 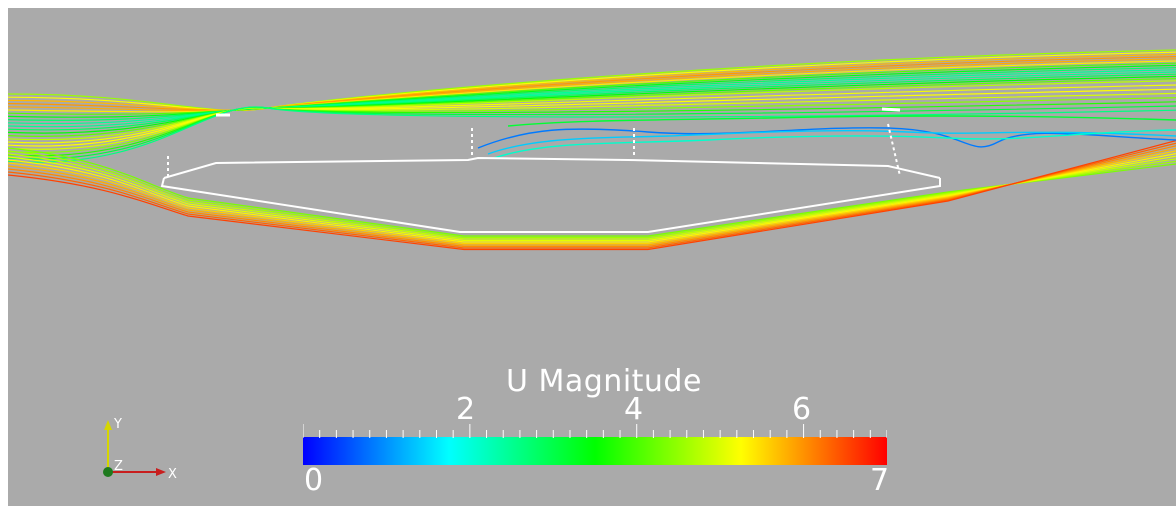 I want to click on color-legend-bar, so click(x=595, y=451).